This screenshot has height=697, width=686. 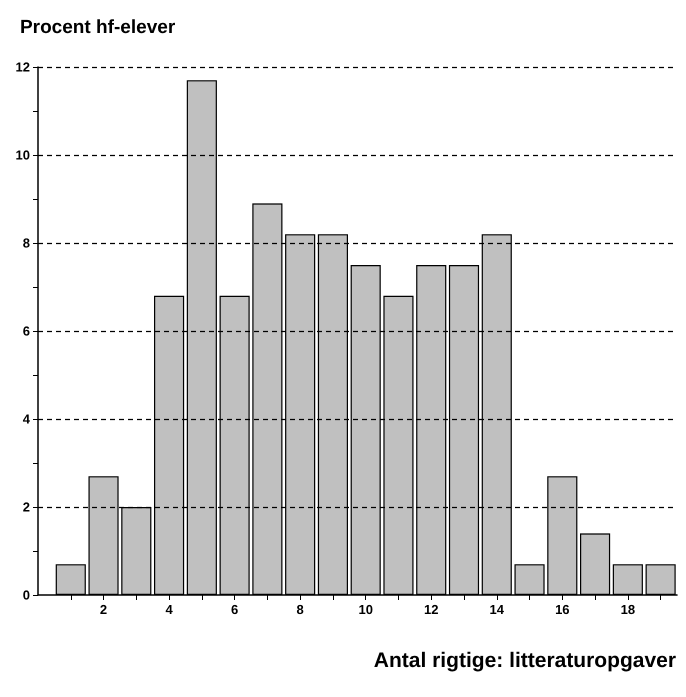 I want to click on x-tick-label: 2, so click(x=104, y=609).